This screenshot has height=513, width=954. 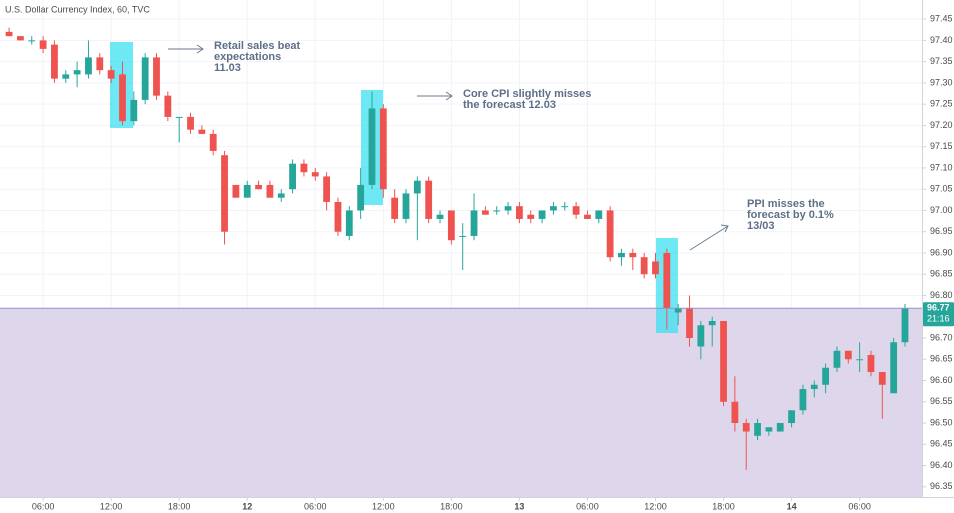 What do you see at coordinates (519, 506) in the screenshot?
I see `x-tick-label: 13` at bounding box center [519, 506].